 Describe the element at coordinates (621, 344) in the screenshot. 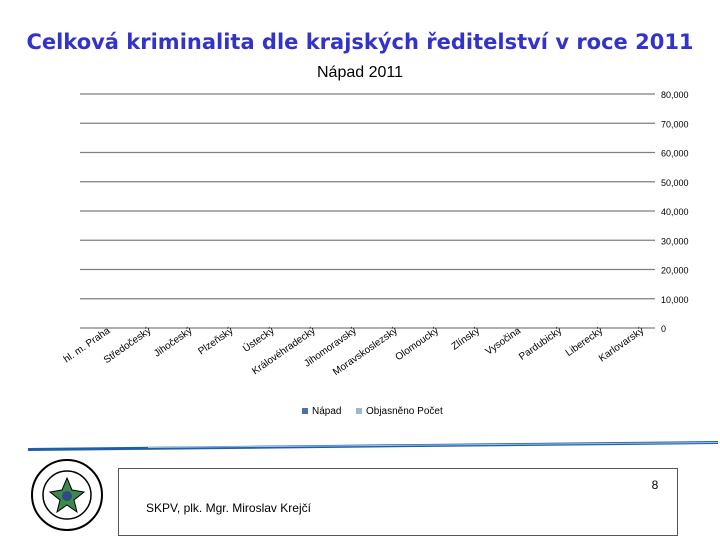

I see `x-tick-label: Karlovarský` at that location.